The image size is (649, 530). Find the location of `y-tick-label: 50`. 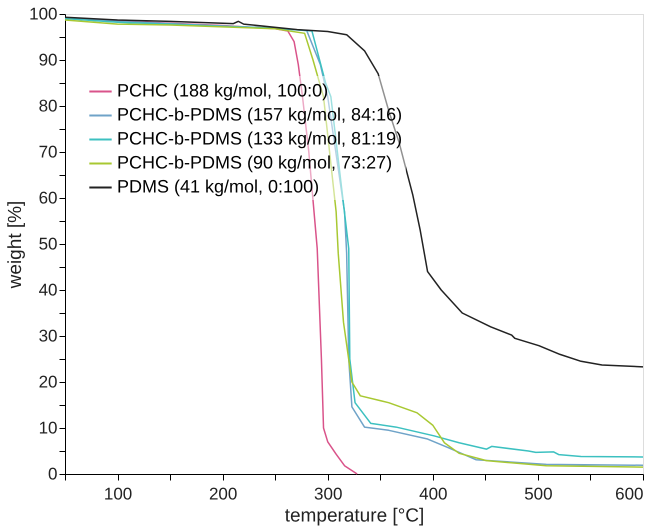

y-tick-label: 50 is located at coordinates (48, 244).